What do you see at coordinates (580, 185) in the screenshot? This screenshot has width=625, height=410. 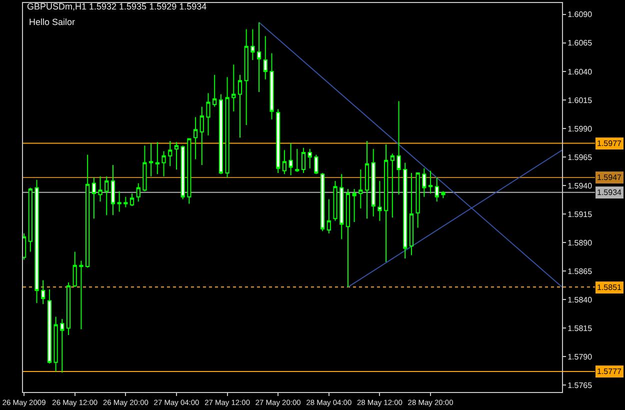 I see `y-tick-label: 1.5940` at bounding box center [580, 185].